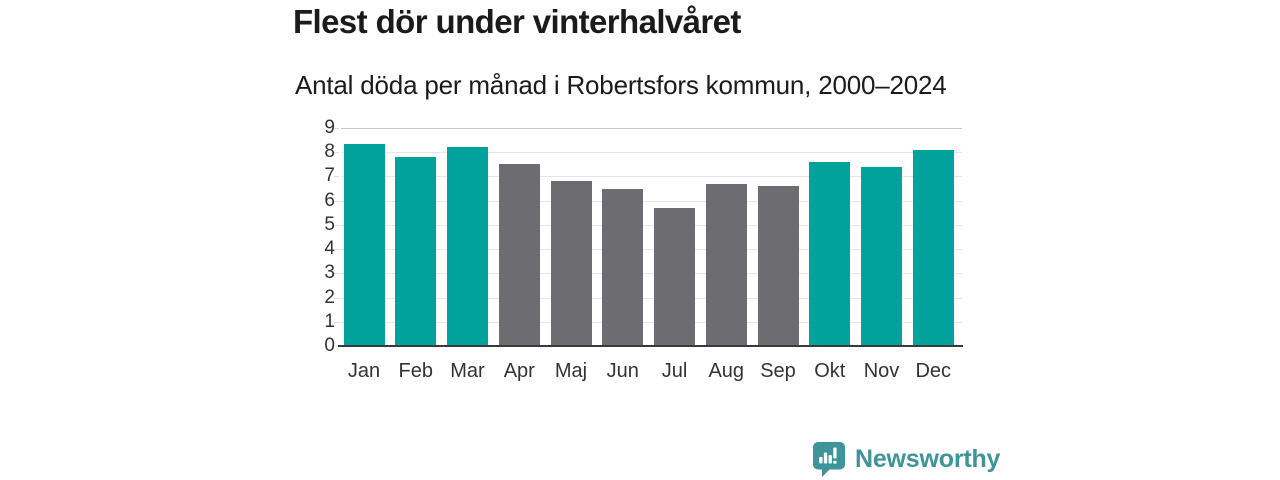 The image size is (1280, 480). I want to click on y-tick-label-5: 5, so click(329, 224).